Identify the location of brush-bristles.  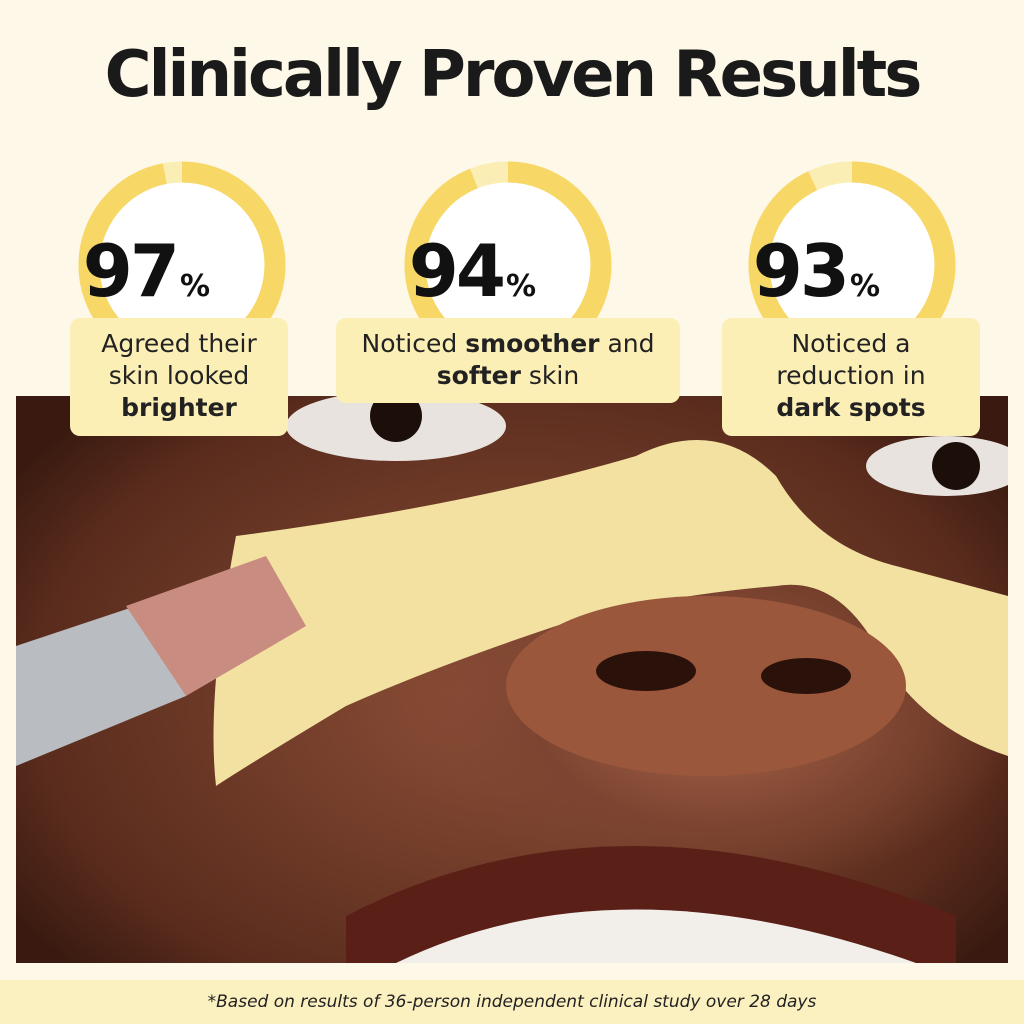
(216, 626).